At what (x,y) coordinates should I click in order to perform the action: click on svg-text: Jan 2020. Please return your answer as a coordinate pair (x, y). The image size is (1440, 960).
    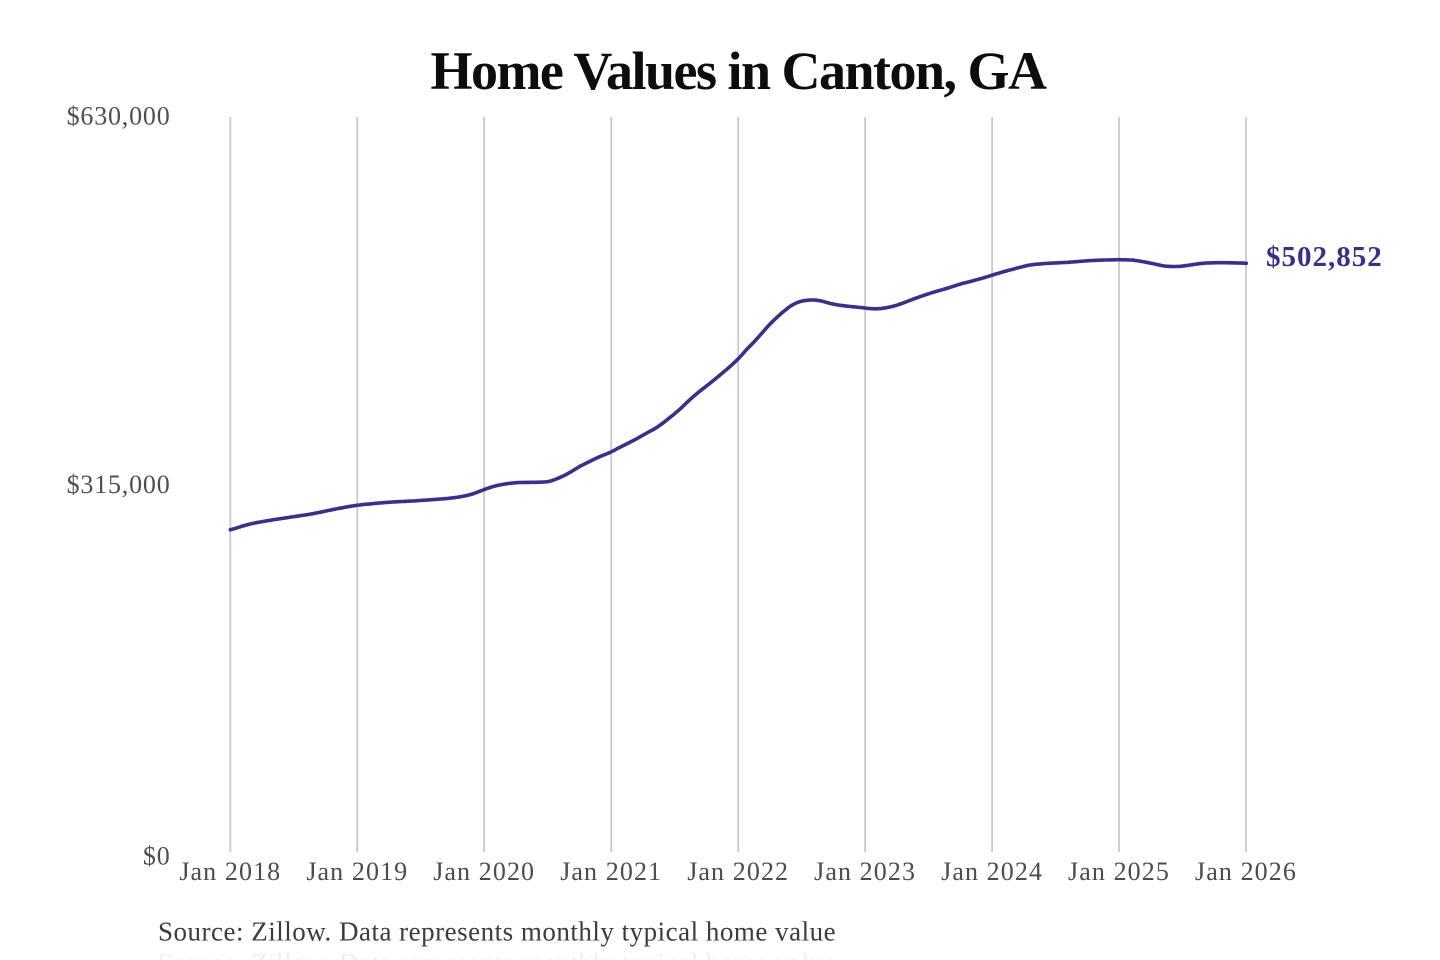
    Looking at the image, I should click on (484, 871).